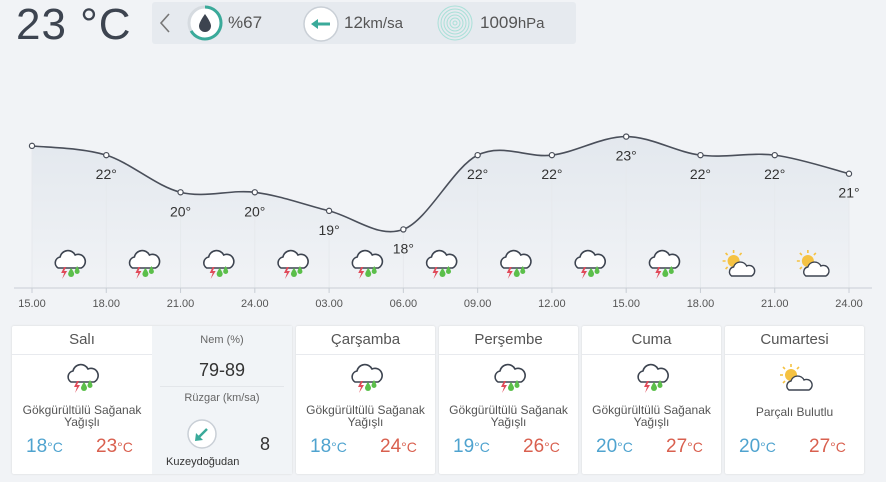 Image resolution: width=886 pixels, height=482 pixels. Describe the element at coordinates (471, 446) in the screenshot. I see `min-temp: 19°C` at that location.